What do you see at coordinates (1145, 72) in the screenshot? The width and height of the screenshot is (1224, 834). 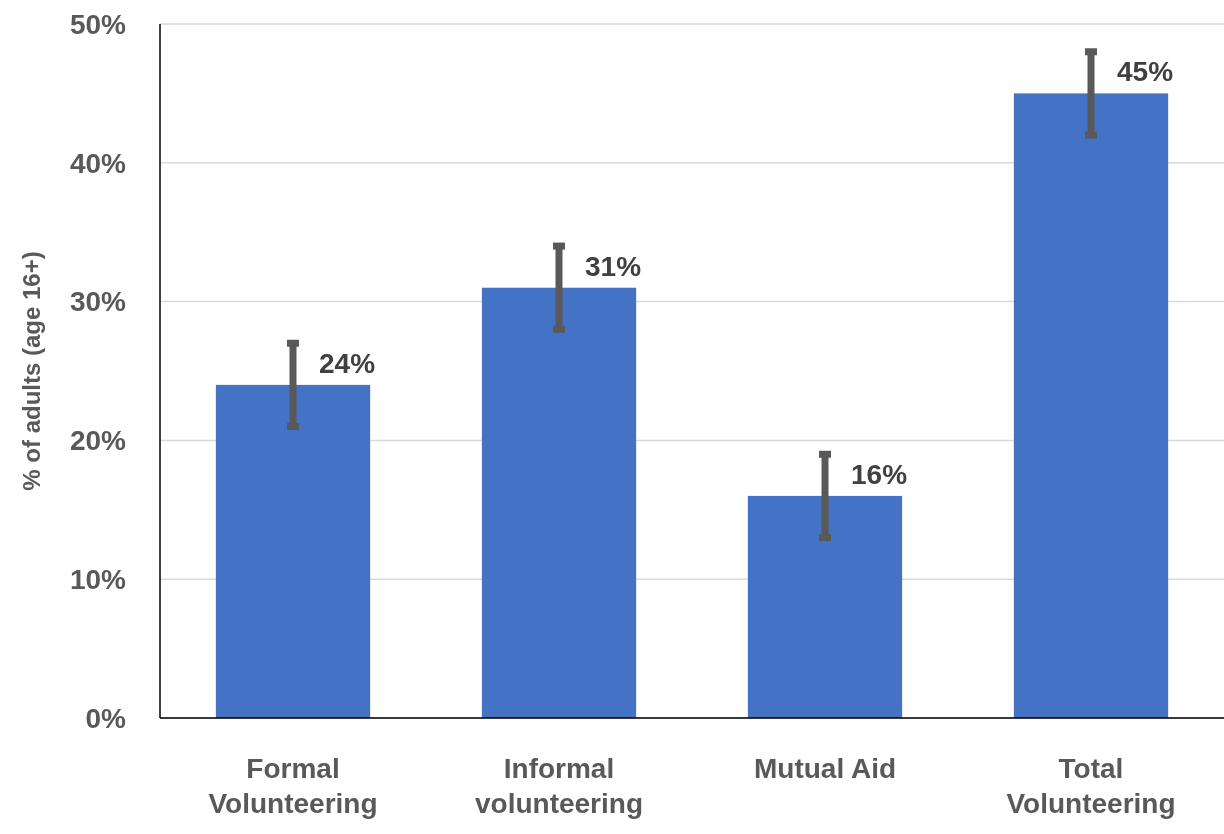 I see `data-label: 45%` at bounding box center [1145, 72].